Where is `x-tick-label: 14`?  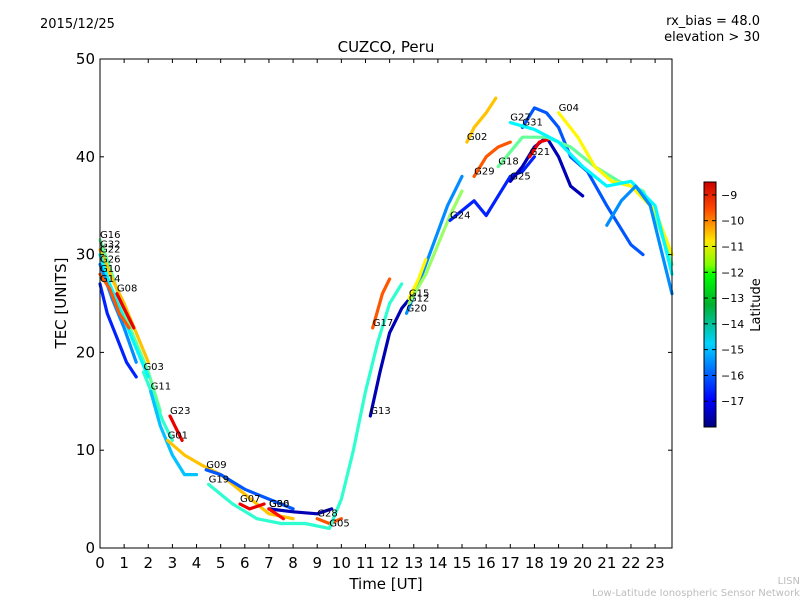
x-tick-label: 14 is located at coordinates (437, 563).